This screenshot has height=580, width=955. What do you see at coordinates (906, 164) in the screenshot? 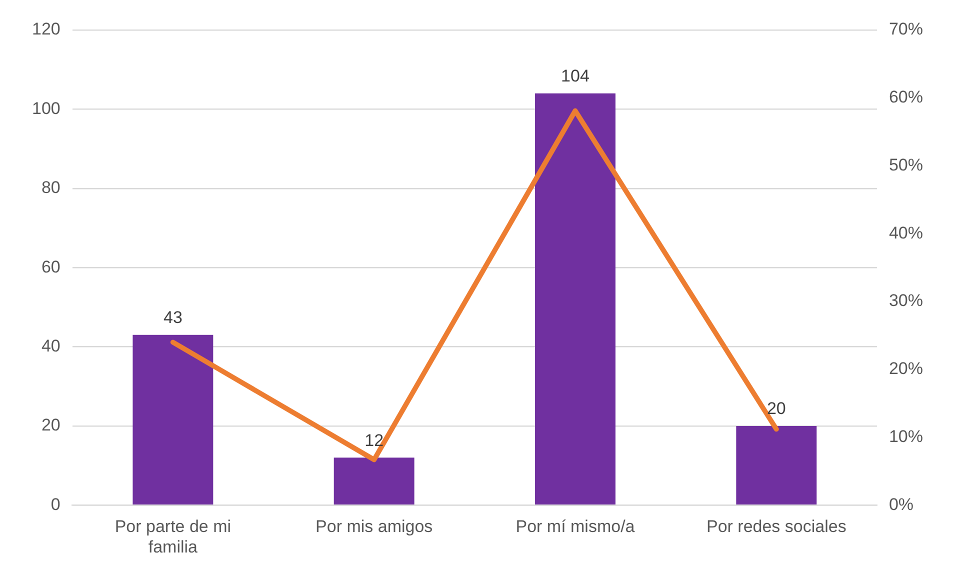
I see `y2-tick-label: 50%` at bounding box center [906, 164].